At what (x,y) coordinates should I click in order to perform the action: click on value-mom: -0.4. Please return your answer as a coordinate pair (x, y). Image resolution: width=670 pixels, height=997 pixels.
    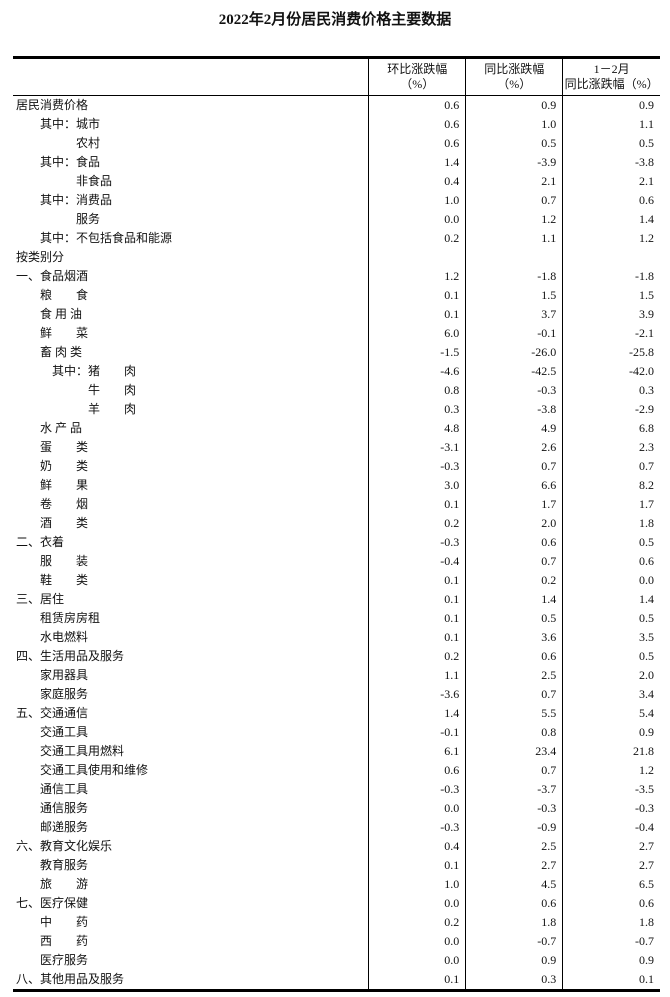
    Looking at the image, I should click on (417, 561).